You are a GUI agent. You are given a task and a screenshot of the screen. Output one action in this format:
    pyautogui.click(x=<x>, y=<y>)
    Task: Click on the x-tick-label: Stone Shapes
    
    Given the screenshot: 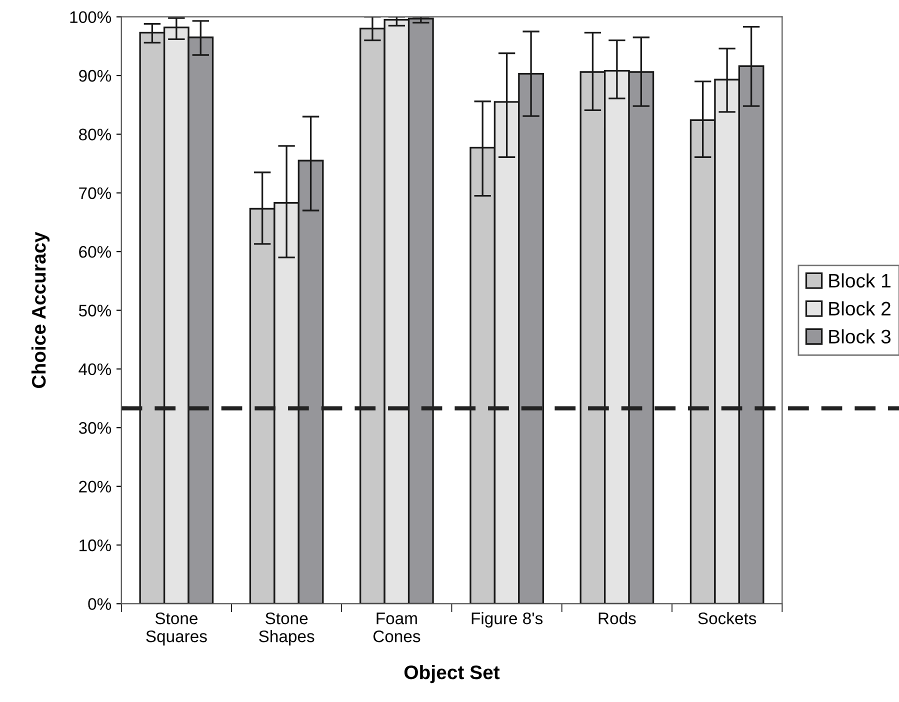 What is the action you would take?
    pyautogui.click(x=286, y=629)
    